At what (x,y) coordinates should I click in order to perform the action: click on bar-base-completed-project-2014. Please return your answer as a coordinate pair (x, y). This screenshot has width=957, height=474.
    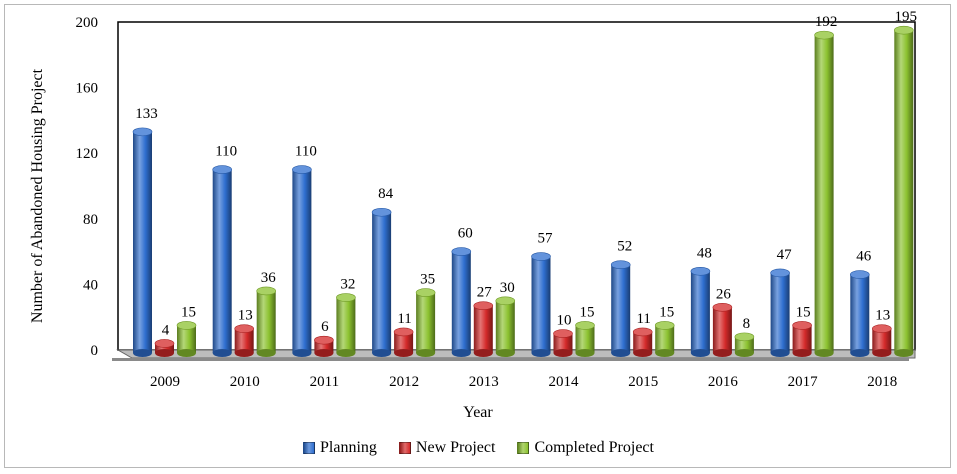
    Looking at the image, I should click on (585, 353).